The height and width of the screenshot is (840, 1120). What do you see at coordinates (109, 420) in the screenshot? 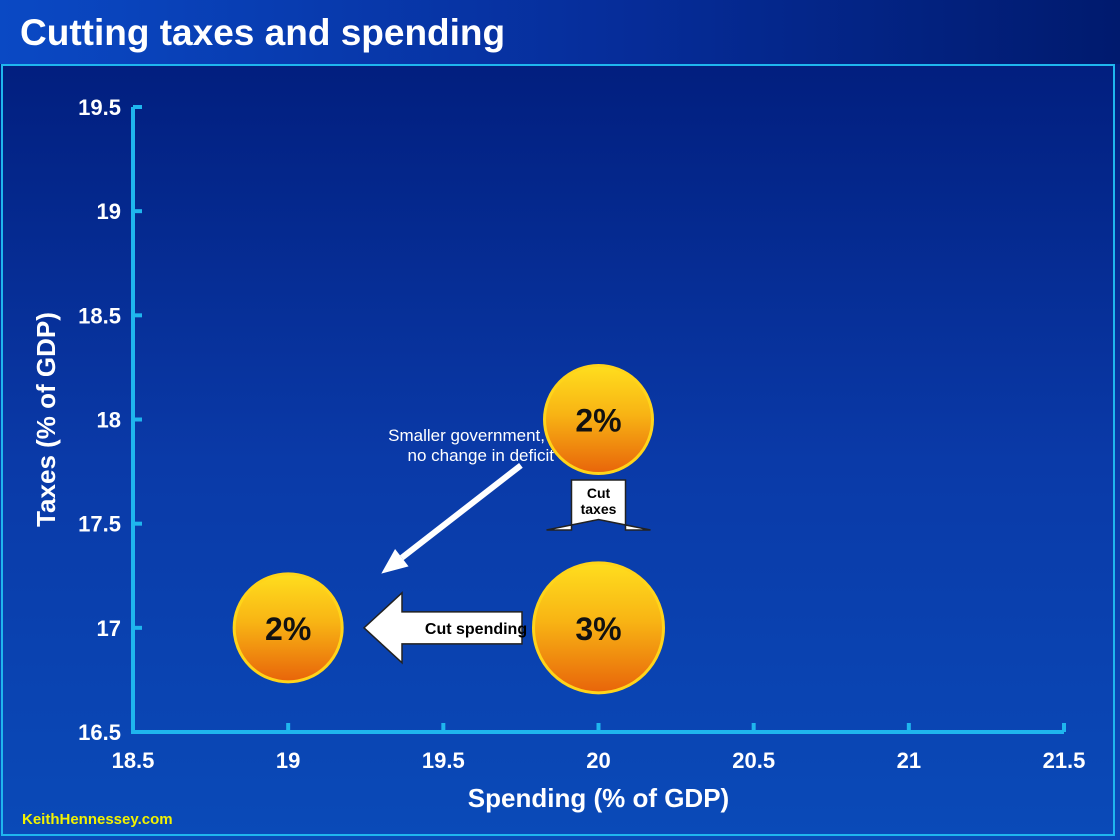
I see `y-tick-label: 18` at bounding box center [109, 420].